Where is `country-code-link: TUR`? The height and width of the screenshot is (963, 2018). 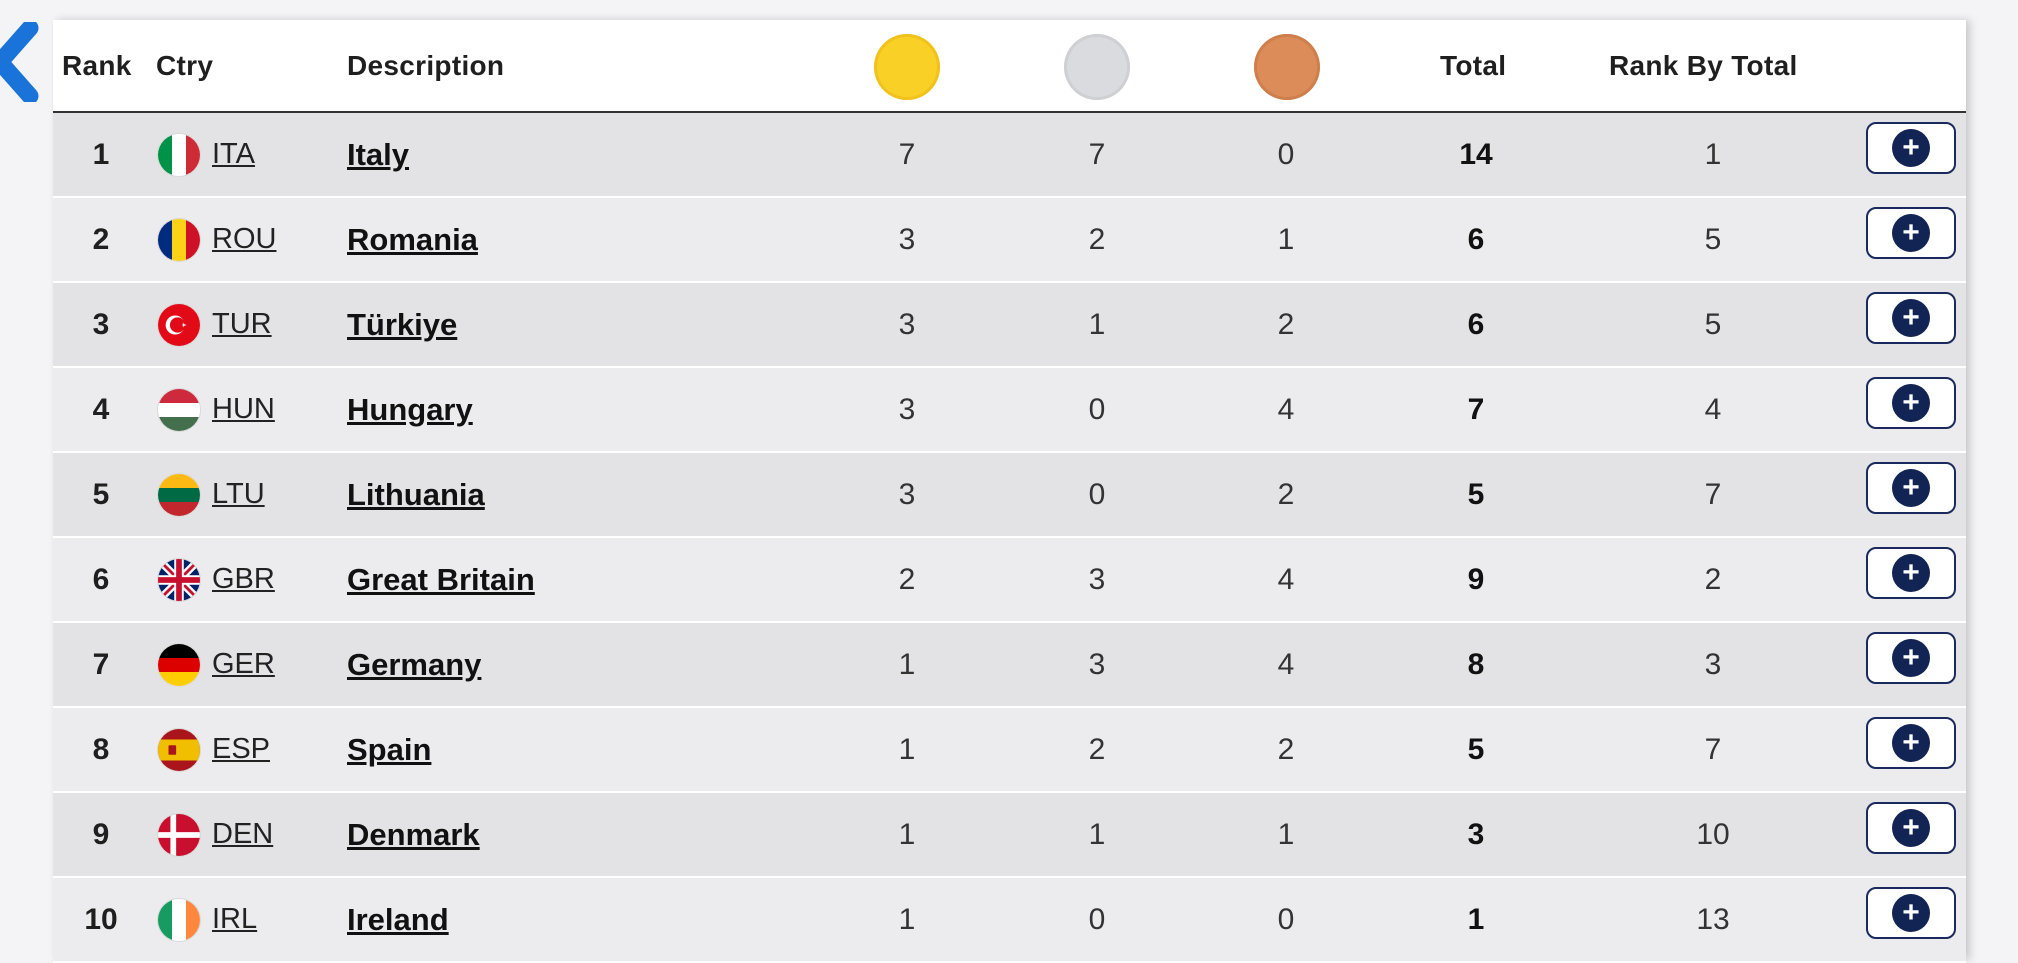 country-code-link: TUR is located at coordinates (242, 324).